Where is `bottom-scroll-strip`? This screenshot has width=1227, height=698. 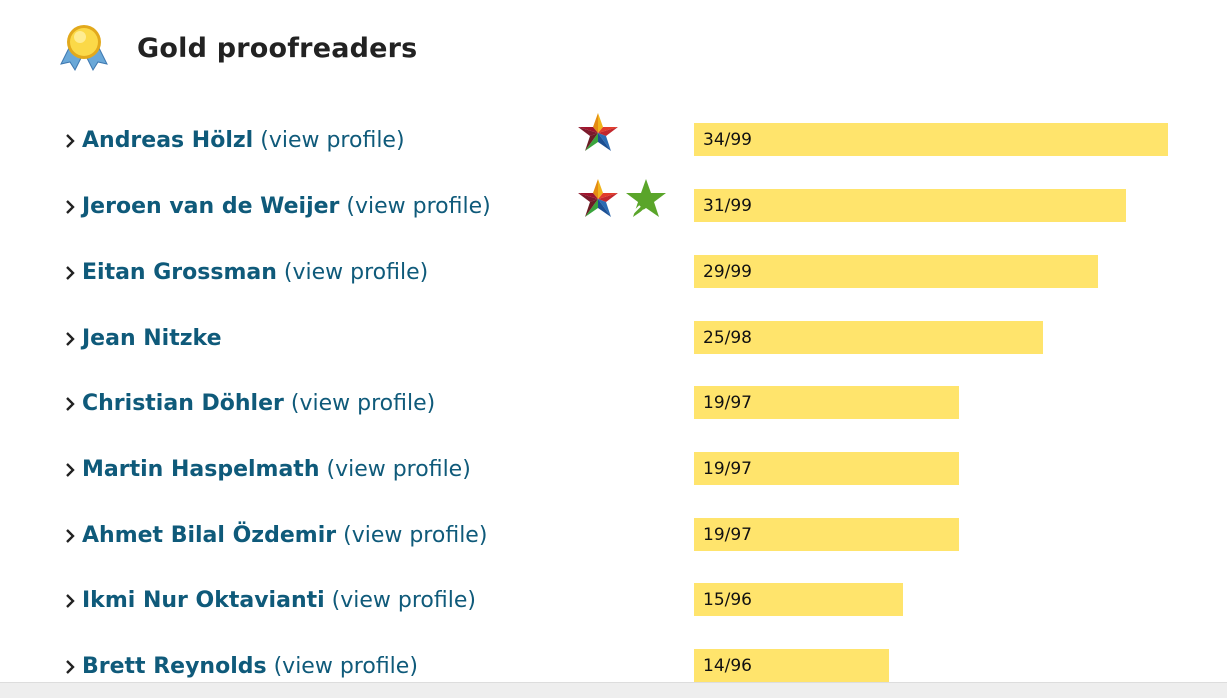
bottom-scroll-strip is located at coordinates (613, 690).